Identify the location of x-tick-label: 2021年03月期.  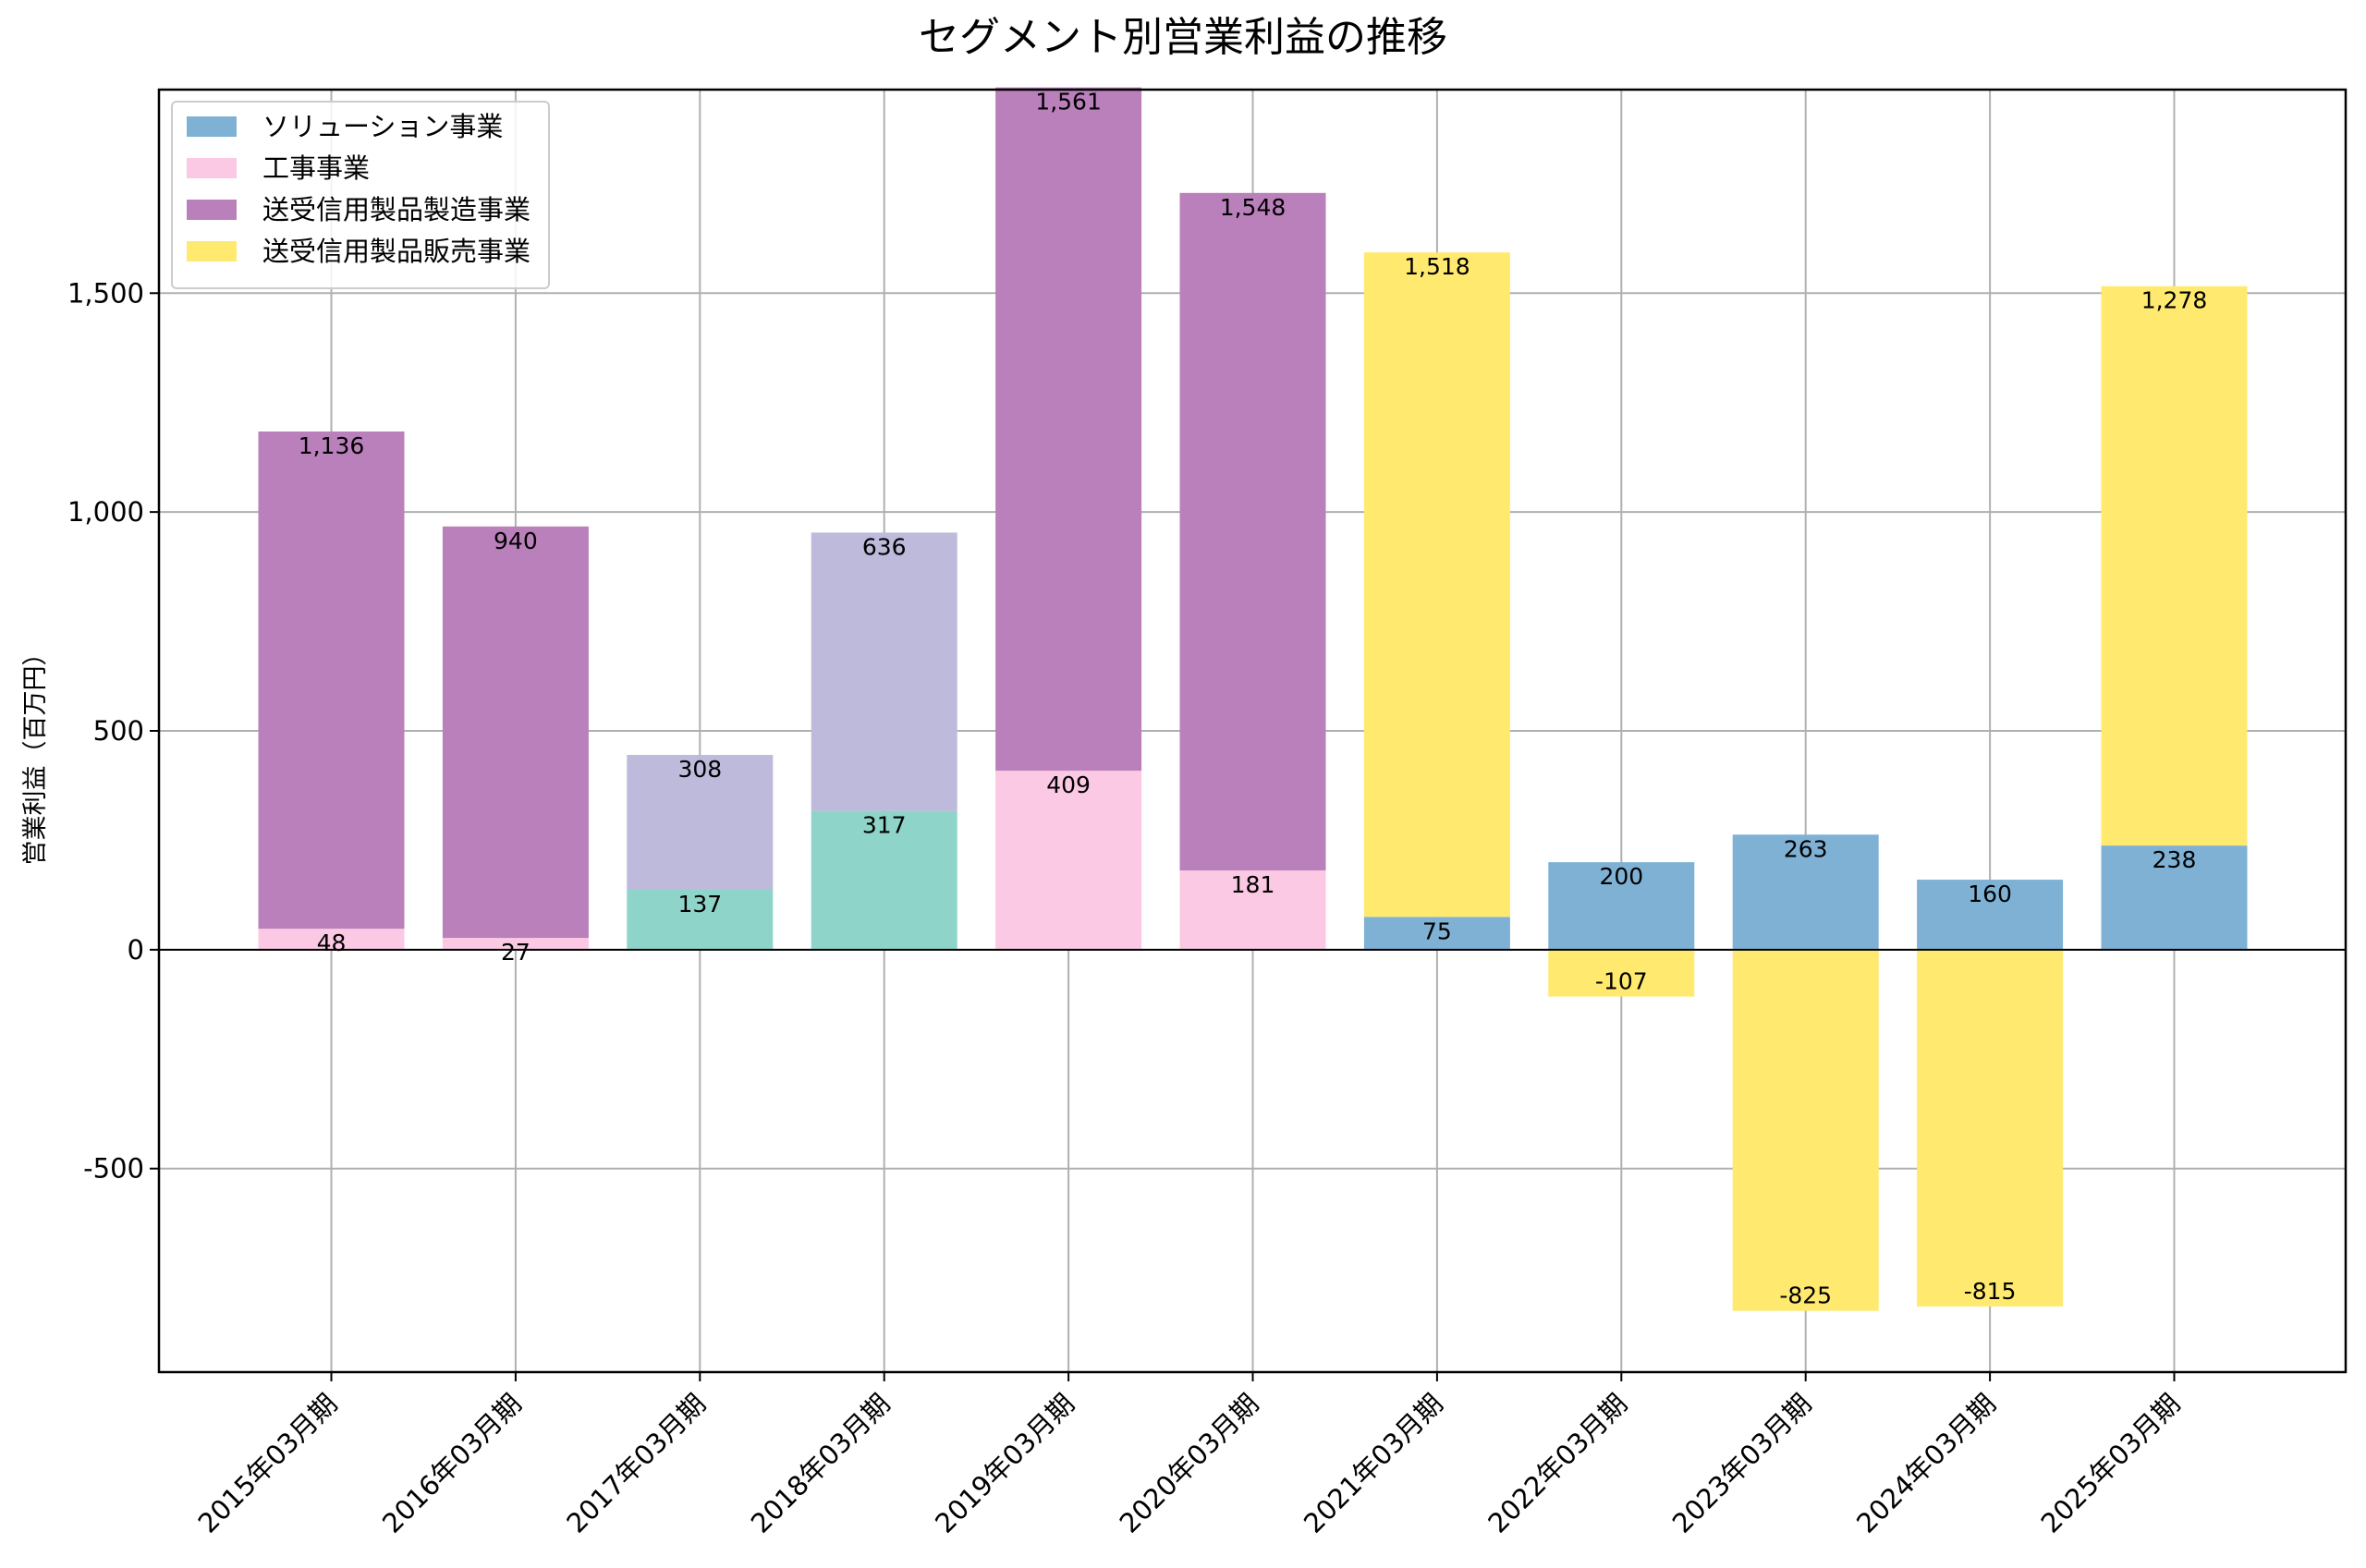
(1374, 1463).